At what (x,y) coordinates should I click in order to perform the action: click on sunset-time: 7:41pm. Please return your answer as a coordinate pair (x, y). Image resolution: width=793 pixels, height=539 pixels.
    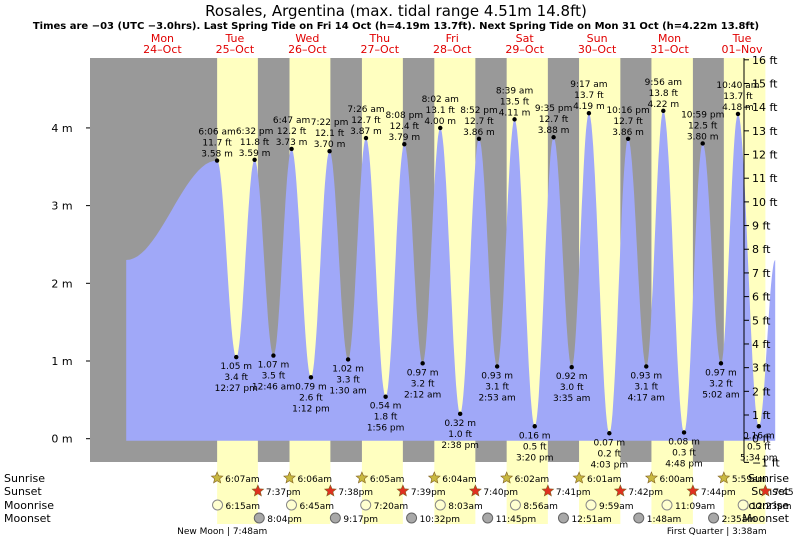
    Looking at the image, I should click on (573, 493).